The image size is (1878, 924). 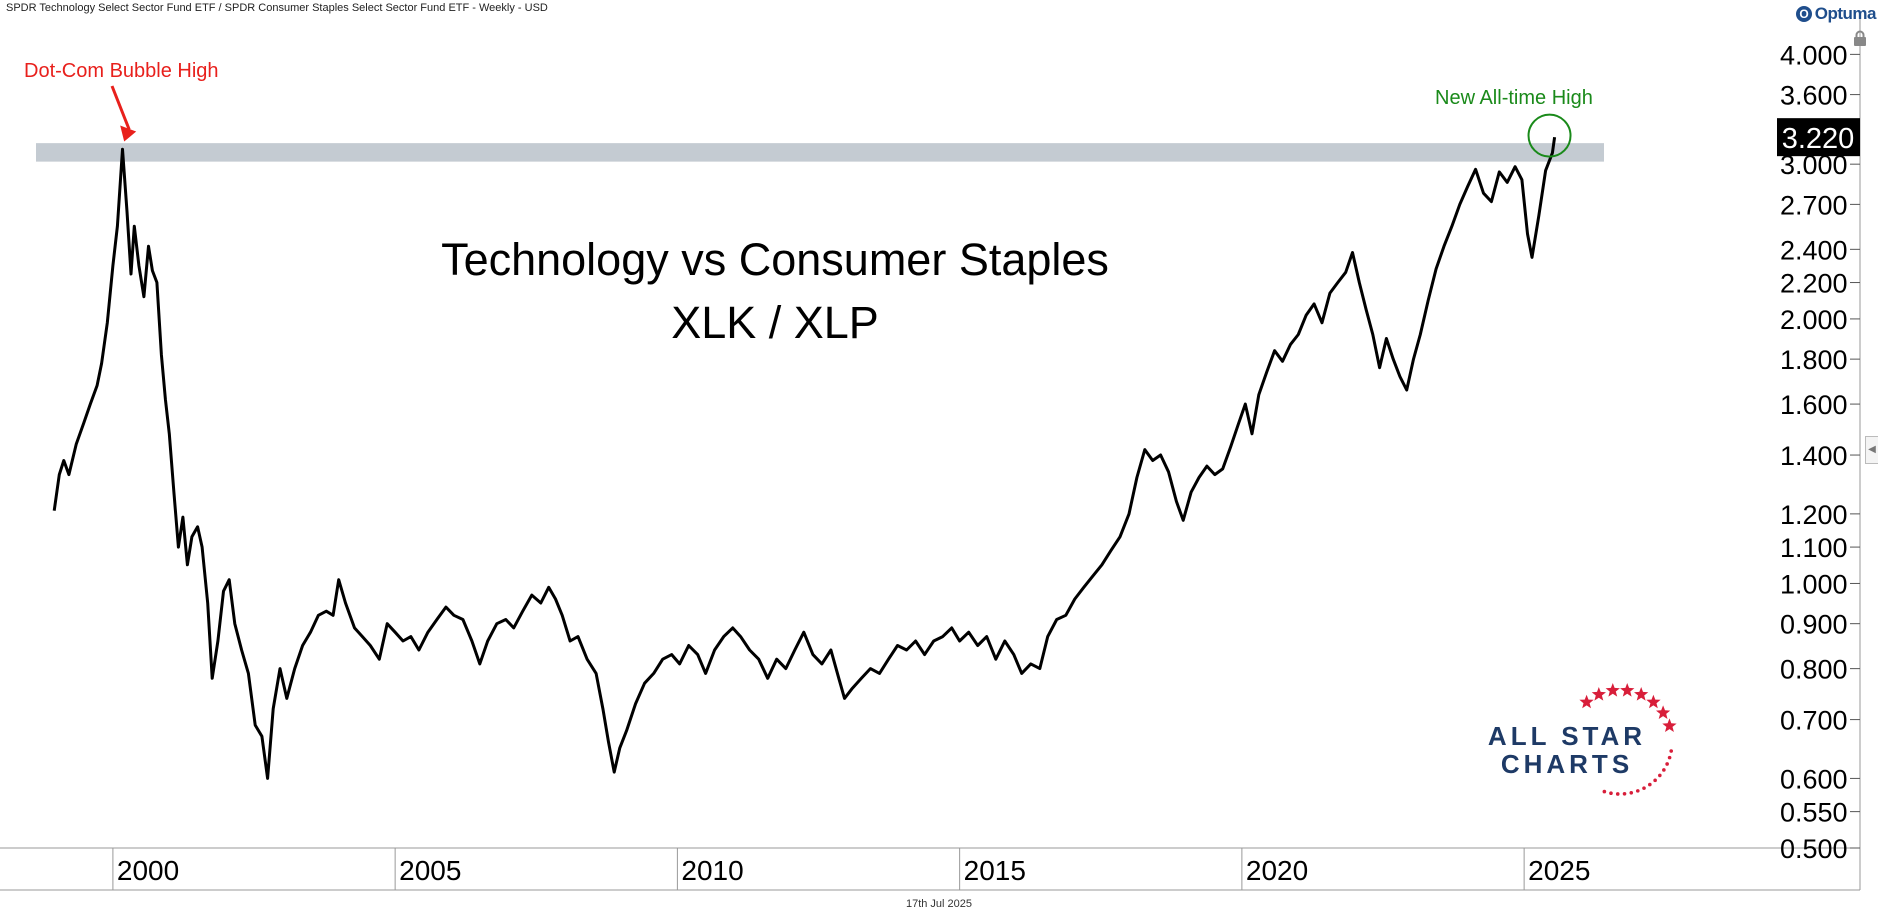 I want to click on last-value-label: 3.220, so click(x=1818, y=139).